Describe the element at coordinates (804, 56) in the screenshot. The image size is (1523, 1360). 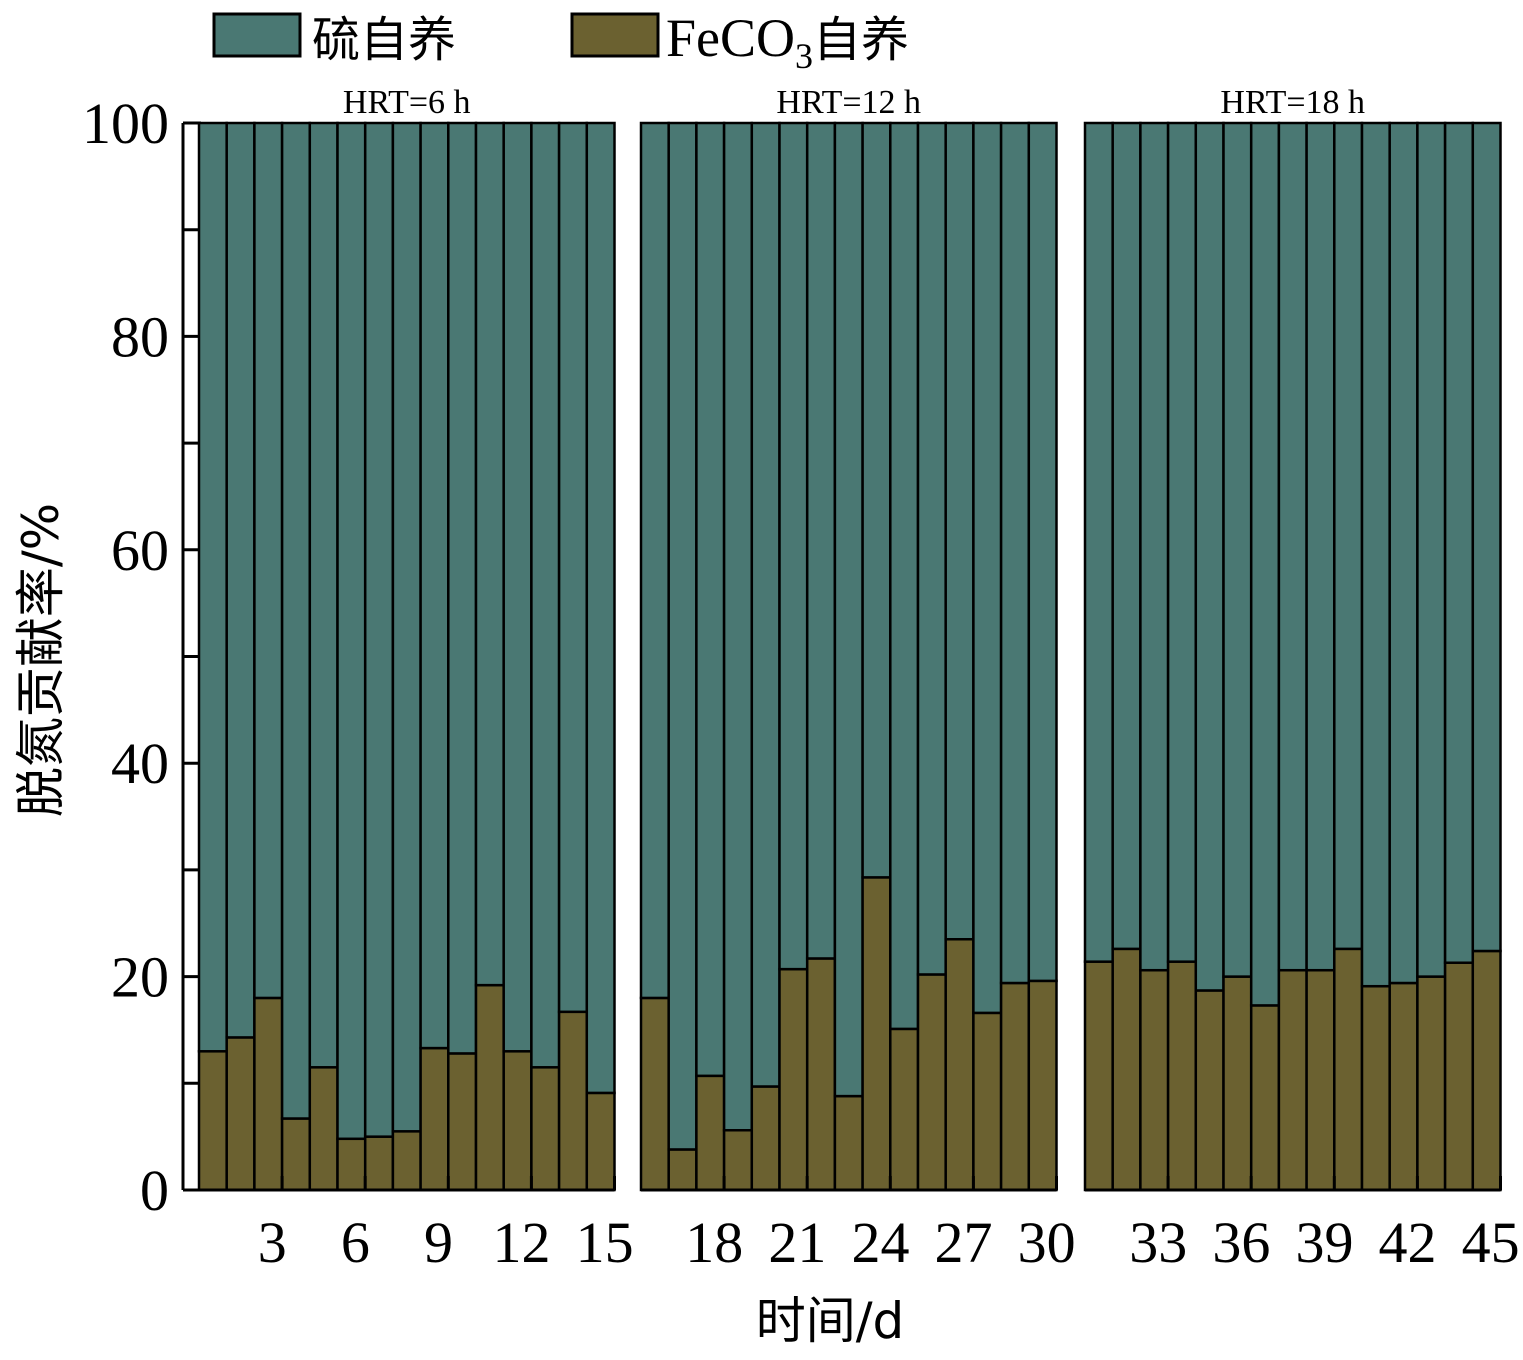
I see `legend-label-feco3-sub: 3` at that location.